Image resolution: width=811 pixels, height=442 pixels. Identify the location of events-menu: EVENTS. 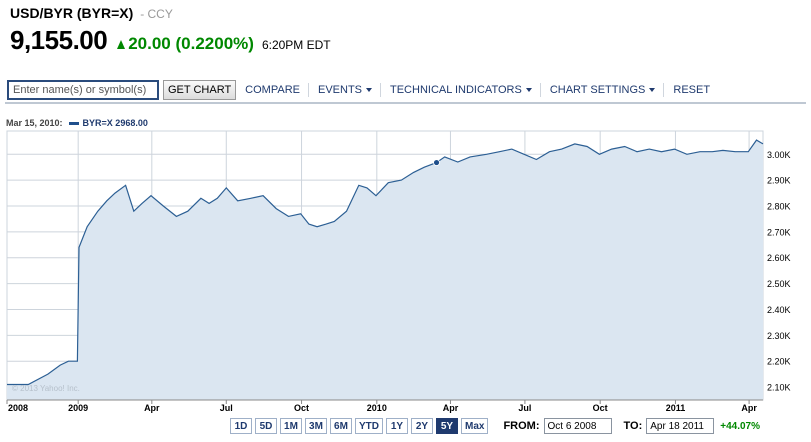
(349, 90).